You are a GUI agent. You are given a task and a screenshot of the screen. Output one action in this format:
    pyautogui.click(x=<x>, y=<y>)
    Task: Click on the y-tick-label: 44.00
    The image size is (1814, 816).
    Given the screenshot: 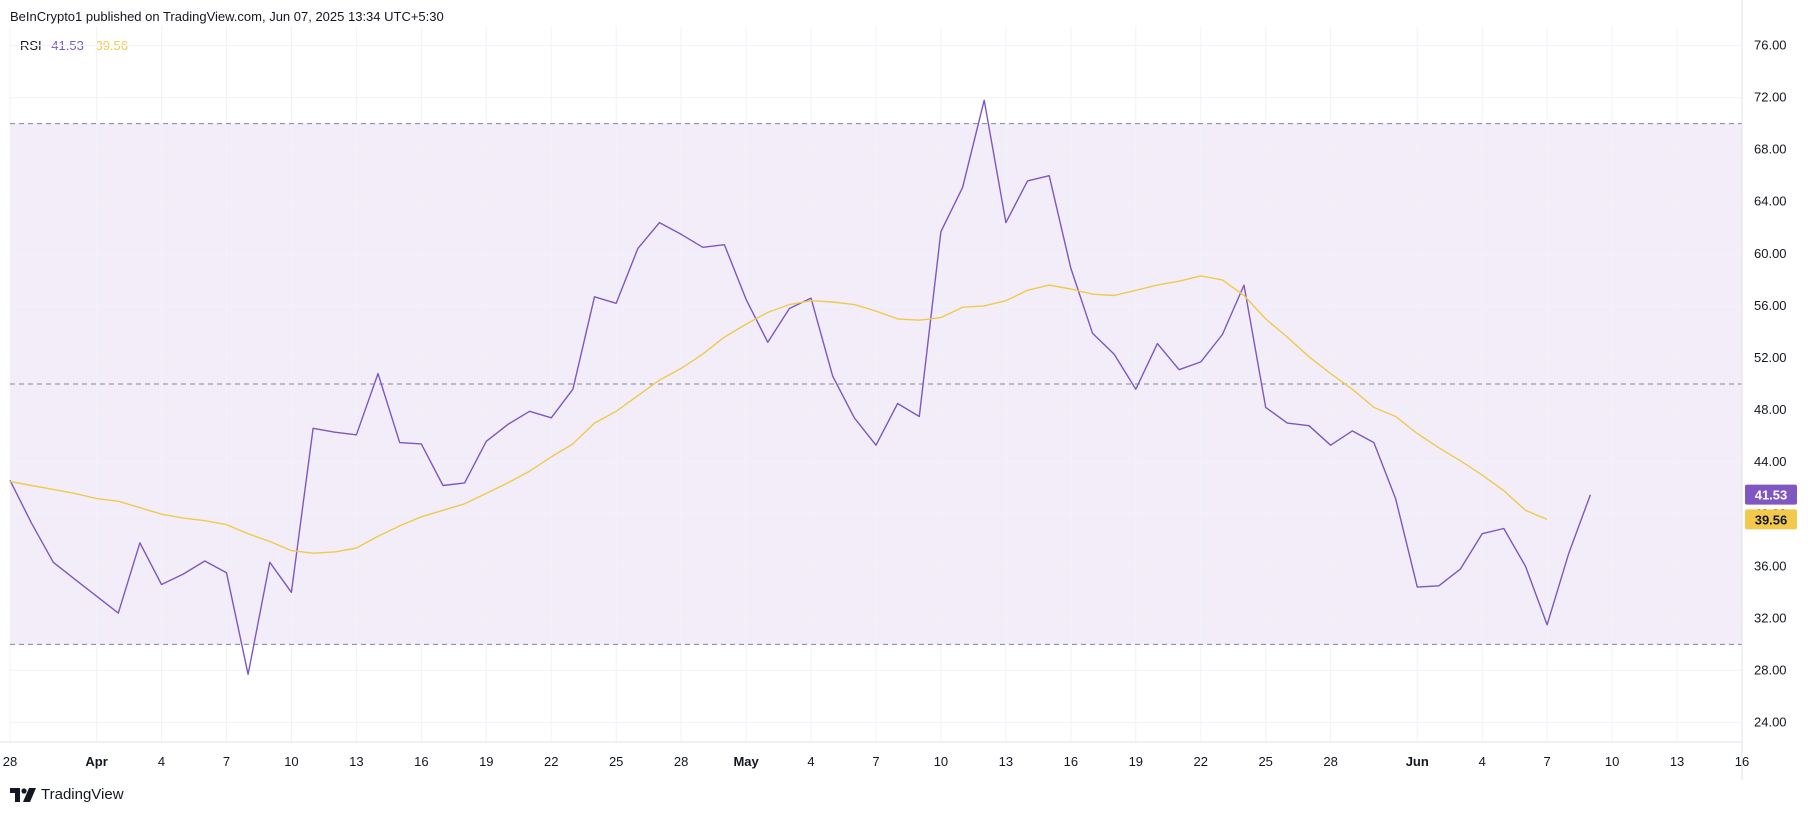 What is the action you would take?
    pyautogui.click(x=1770, y=461)
    